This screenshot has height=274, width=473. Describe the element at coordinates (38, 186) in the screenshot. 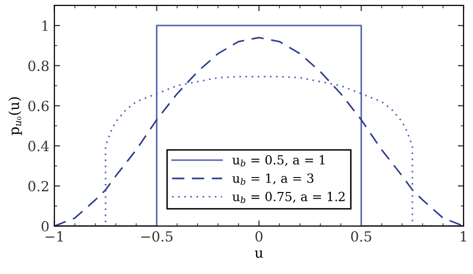

I see `y-tick-label: 0.2` at that location.